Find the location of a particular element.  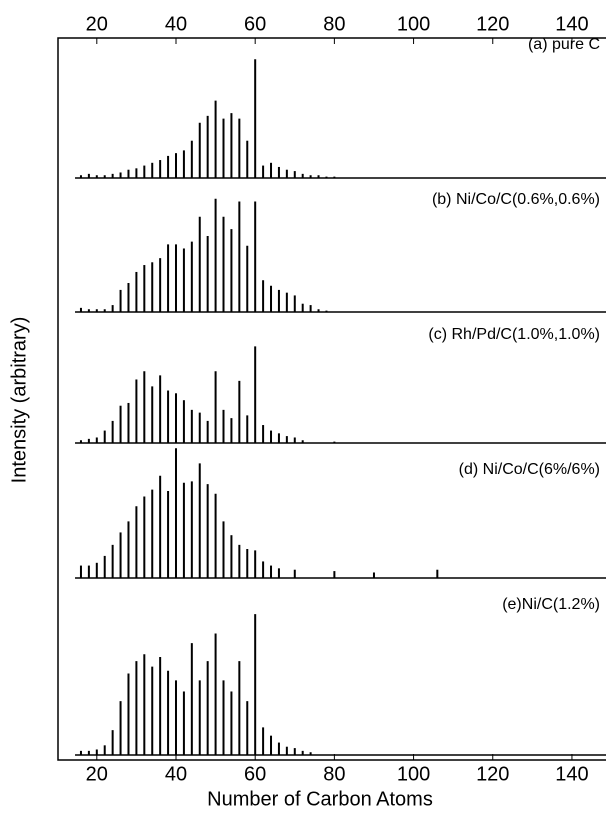

x-tick-label: 80 is located at coordinates (334, 774).